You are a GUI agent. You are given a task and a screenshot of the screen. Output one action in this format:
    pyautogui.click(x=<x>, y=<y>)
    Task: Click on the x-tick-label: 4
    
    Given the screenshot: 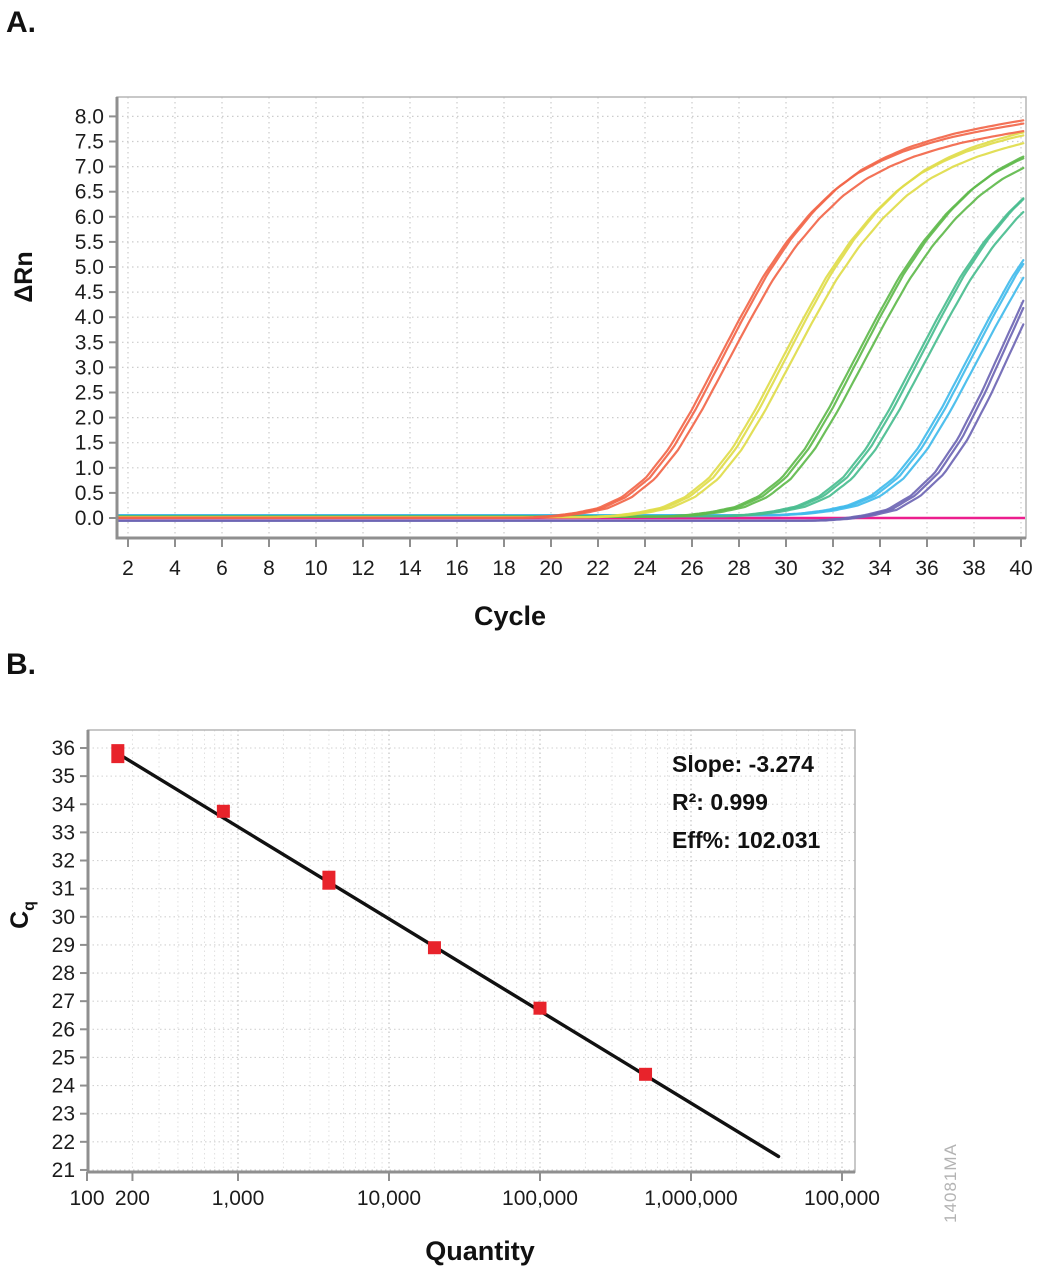 What is the action you would take?
    pyautogui.click(x=175, y=568)
    